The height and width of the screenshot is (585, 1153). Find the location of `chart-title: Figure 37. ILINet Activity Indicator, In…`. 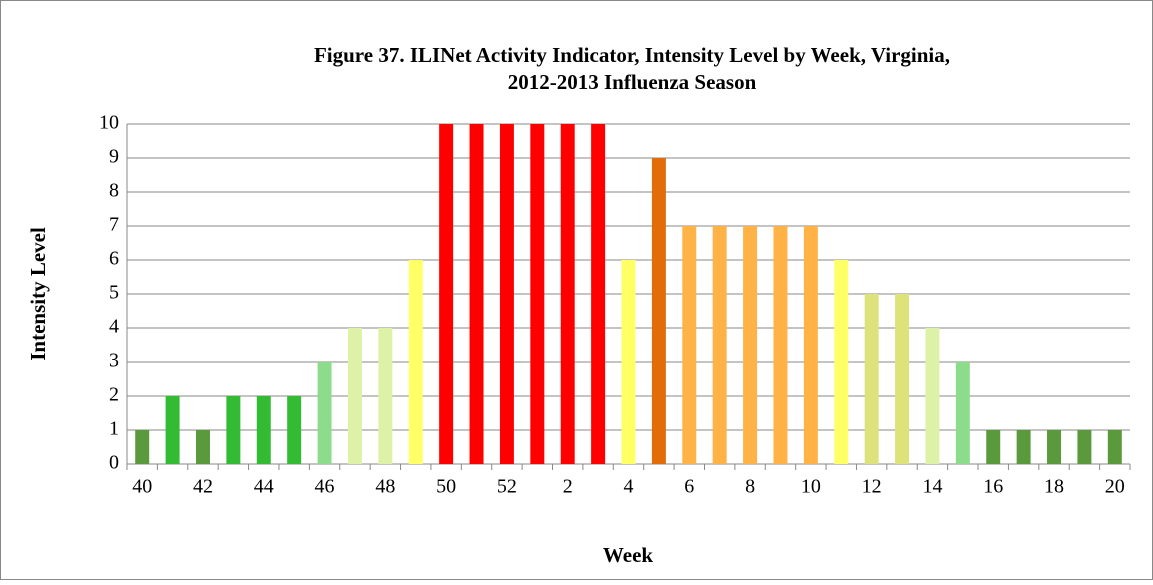

chart-title: Figure 37. ILINet Activity Indicator, In… is located at coordinates (632, 55).